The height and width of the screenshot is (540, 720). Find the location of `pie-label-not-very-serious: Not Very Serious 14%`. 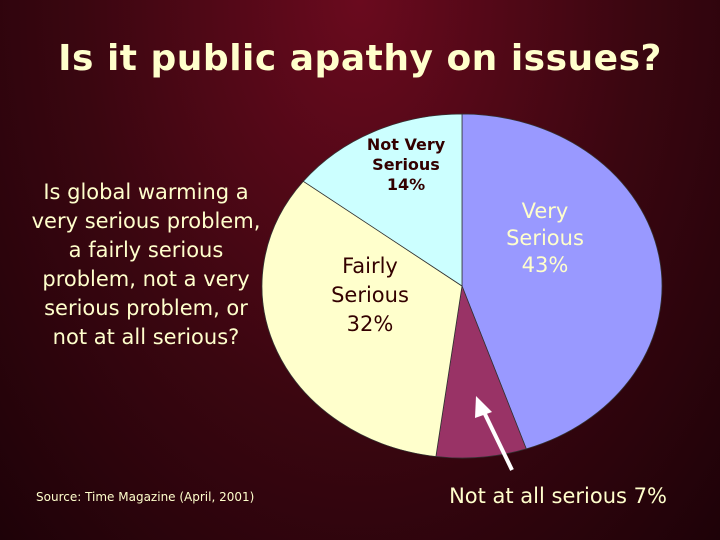

pie-label-not-very-serious: Not Very Serious 14% is located at coordinates (406, 164).